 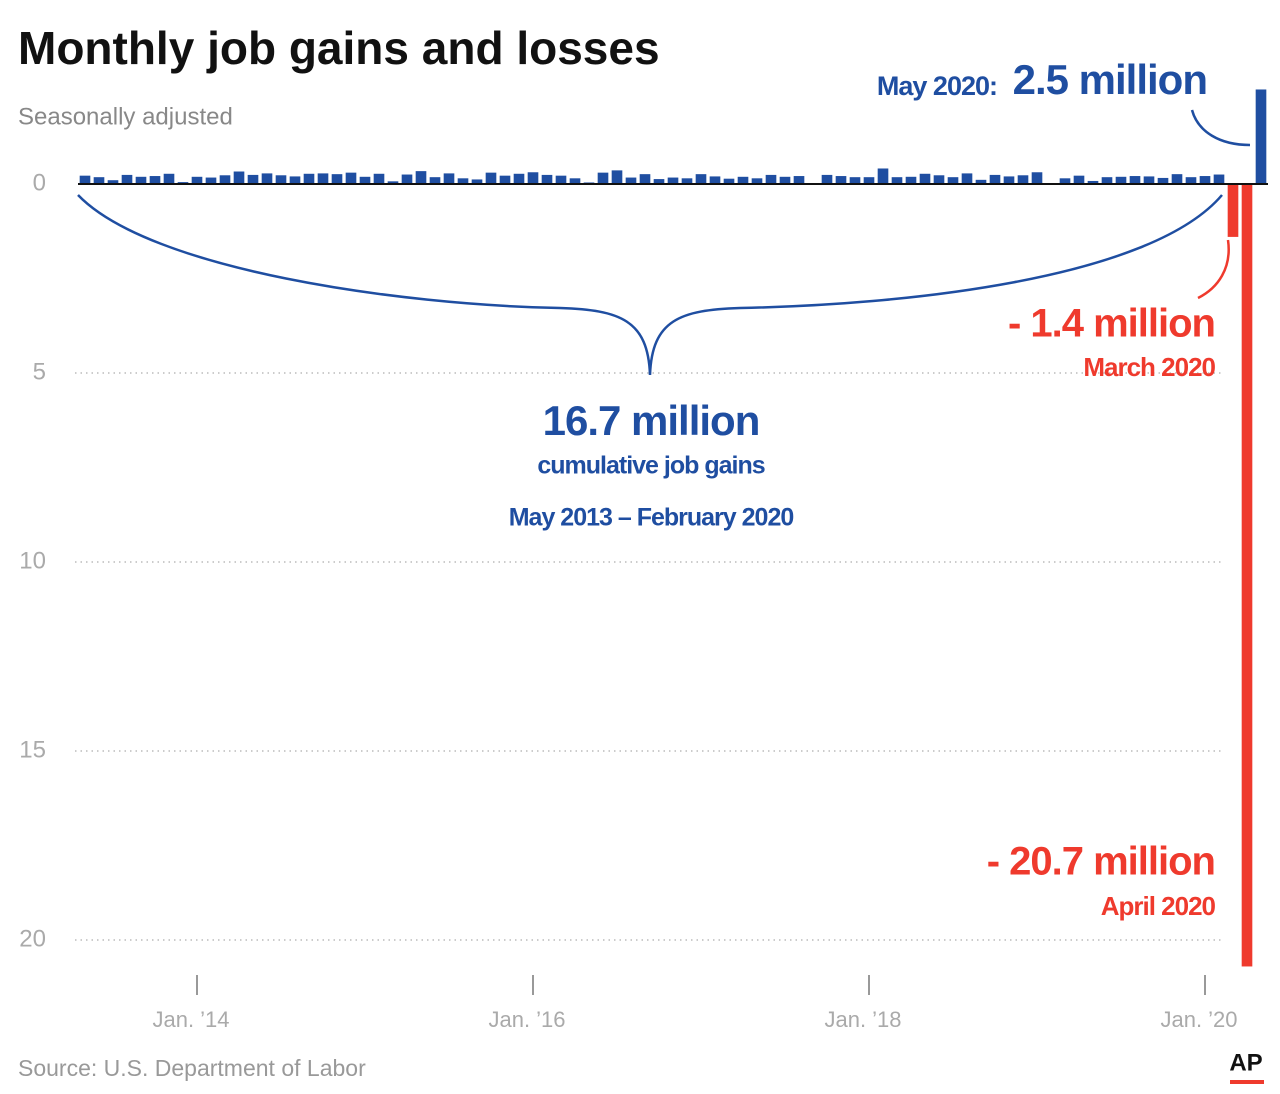 I want to click on y-tick-label: 0, so click(x=39, y=182).